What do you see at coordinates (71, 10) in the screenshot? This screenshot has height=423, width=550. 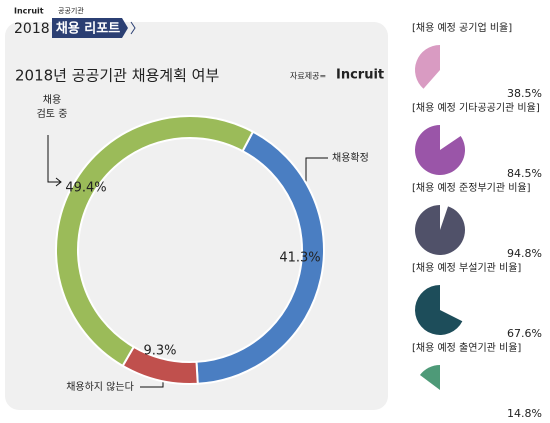 I see `header-section: 공공기관` at bounding box center [71, 10].